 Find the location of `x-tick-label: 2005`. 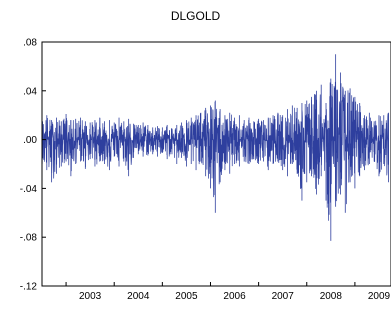

x-tick-label: 2005 is located at coordinates (186, 296).